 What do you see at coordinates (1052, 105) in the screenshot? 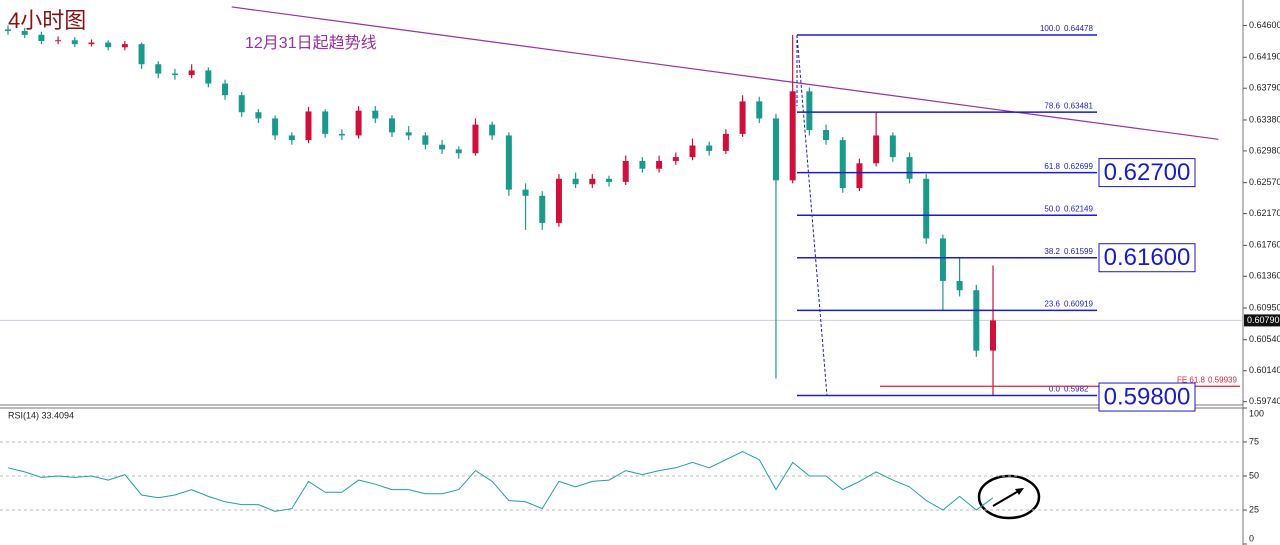
I see `fib-ratio: 78.6` at bounding box center [1052, 105].